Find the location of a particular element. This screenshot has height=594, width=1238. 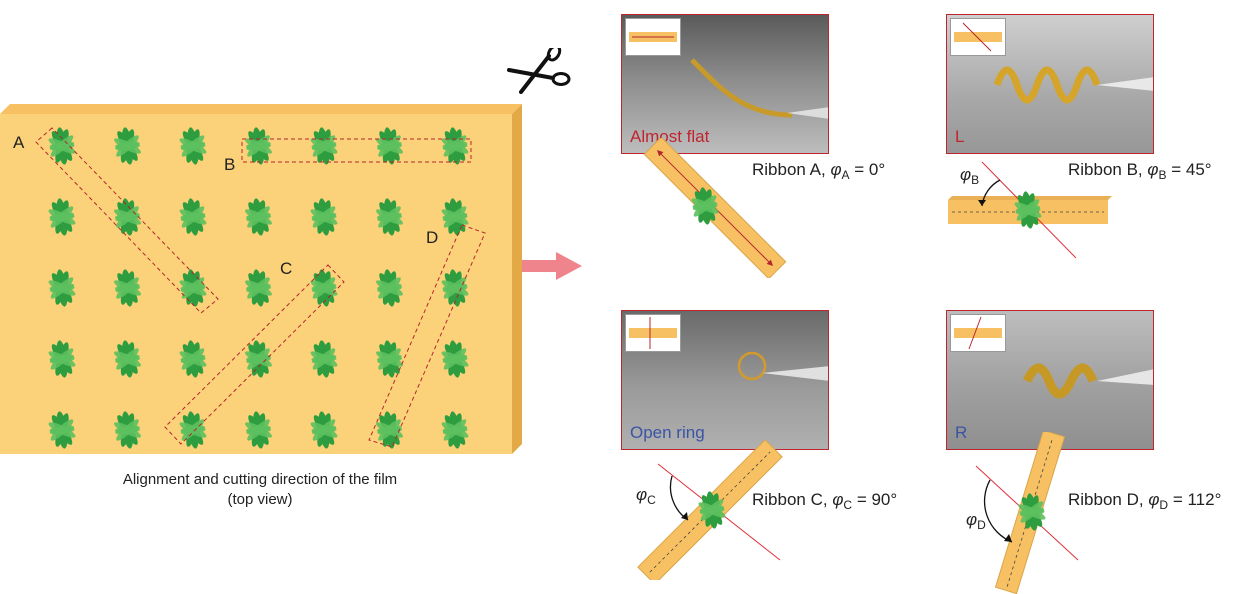

ribbon-d-illustration is located at coordinates (1027, 513).